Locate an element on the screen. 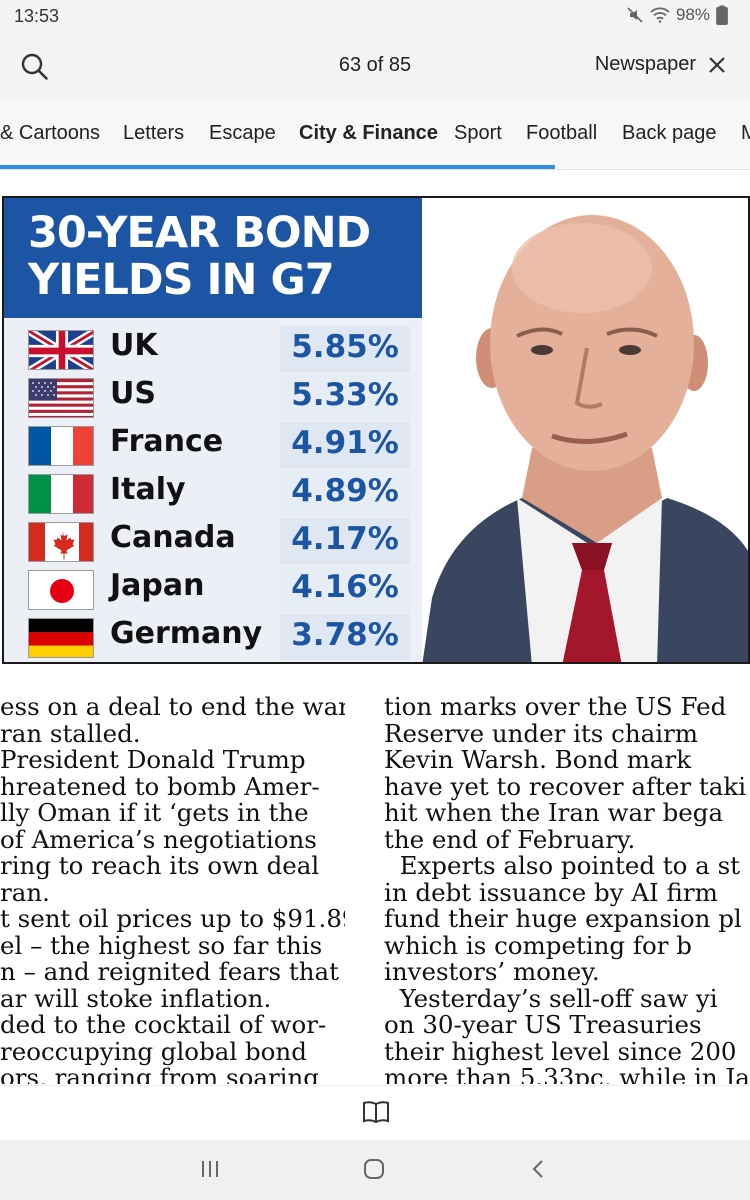 The image size is (750, 1200). country-label: Japan is located at coordinates (157, 585).